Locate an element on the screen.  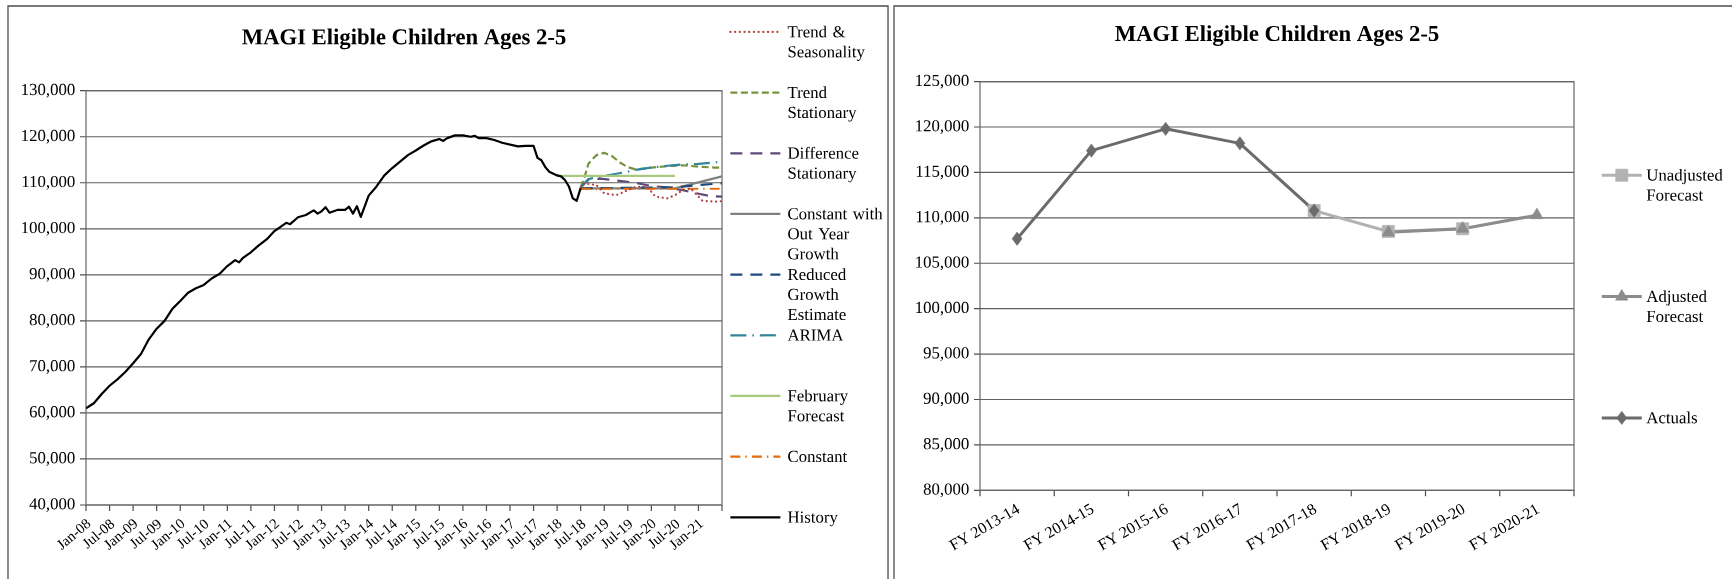
y-tick-label: 125,000 is located at coordinates (942, 81).